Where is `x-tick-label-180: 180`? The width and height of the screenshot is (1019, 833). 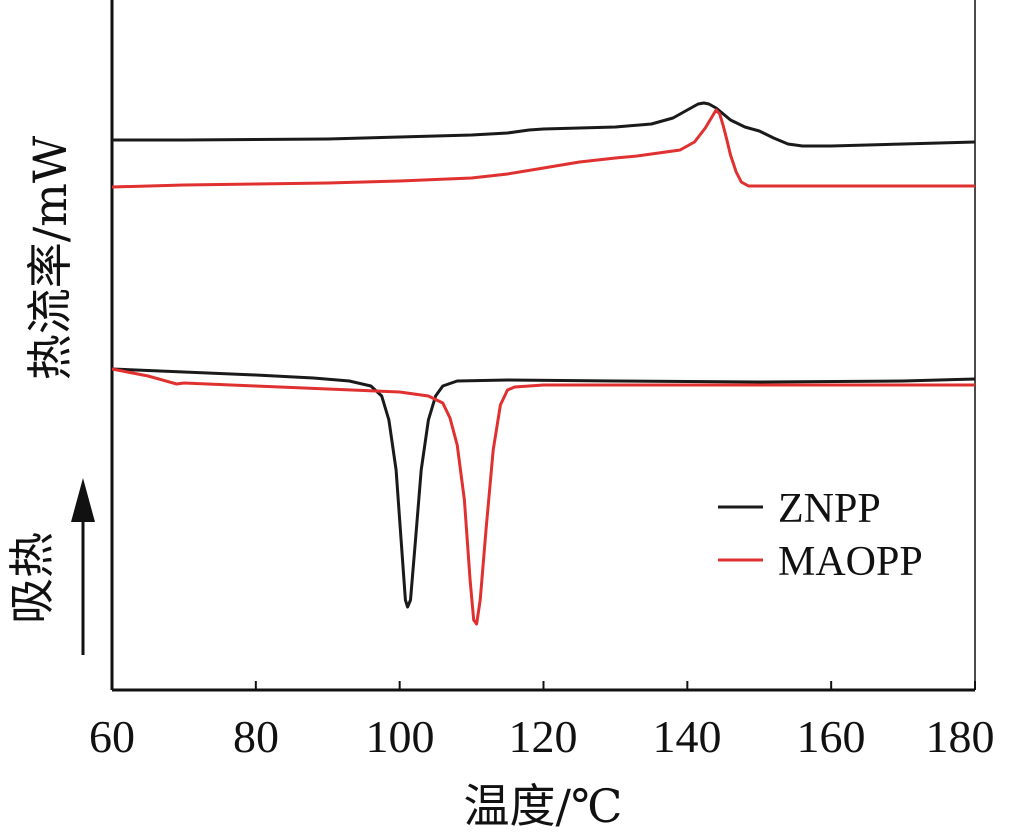
x-tick-label-180: 180 is located at coordinates (960, 736).